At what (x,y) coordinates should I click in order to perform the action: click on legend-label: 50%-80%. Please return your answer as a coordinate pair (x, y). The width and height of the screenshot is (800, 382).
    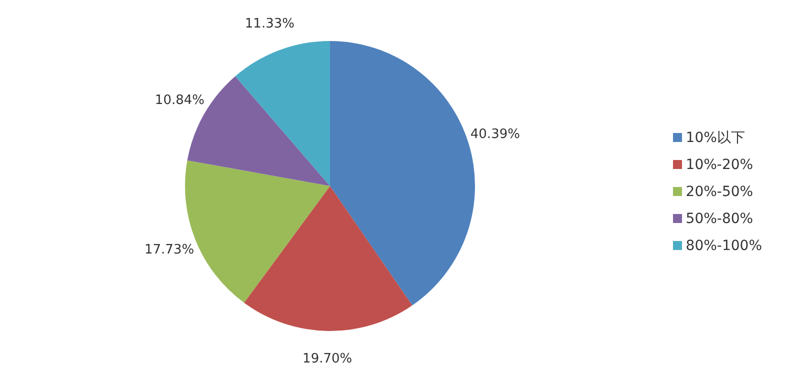
    Looking at the image, I should click on (720, 218).